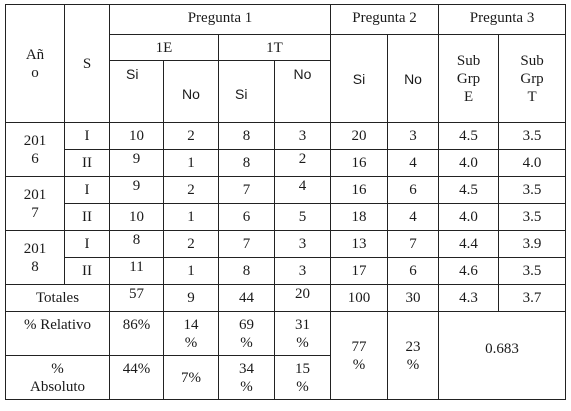  What do you see at coordinates (359, 217) in the screenshot?
I see `p2-si-cell: 18` at bounding box center [359, 217].